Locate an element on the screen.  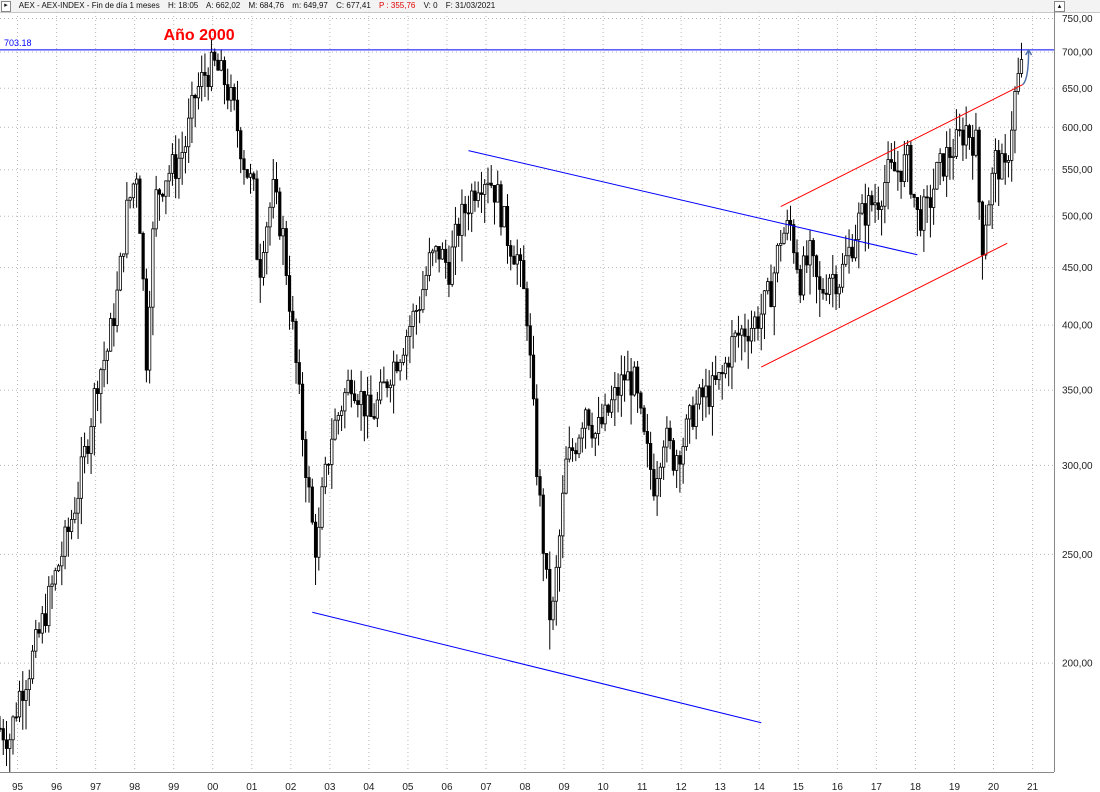
x-tick-label: 07 is located at coordinates (486, 787).